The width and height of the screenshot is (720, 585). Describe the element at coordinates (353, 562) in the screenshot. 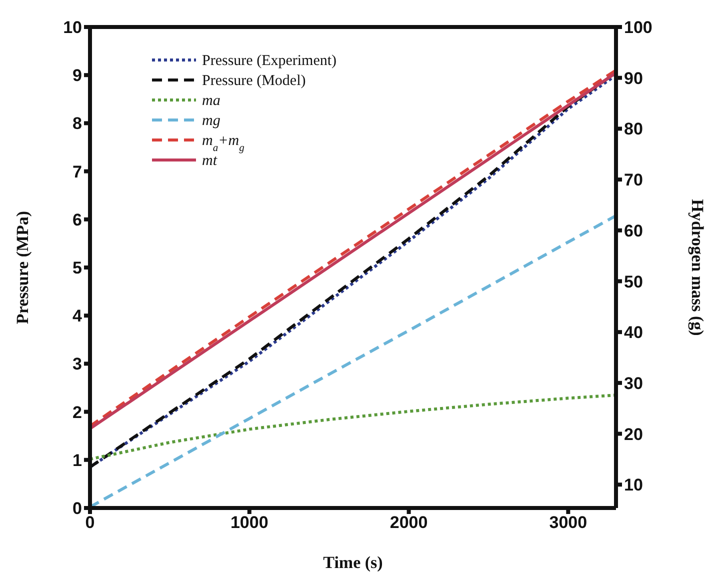

I see `x-axis-title: Time (s)` at that location.